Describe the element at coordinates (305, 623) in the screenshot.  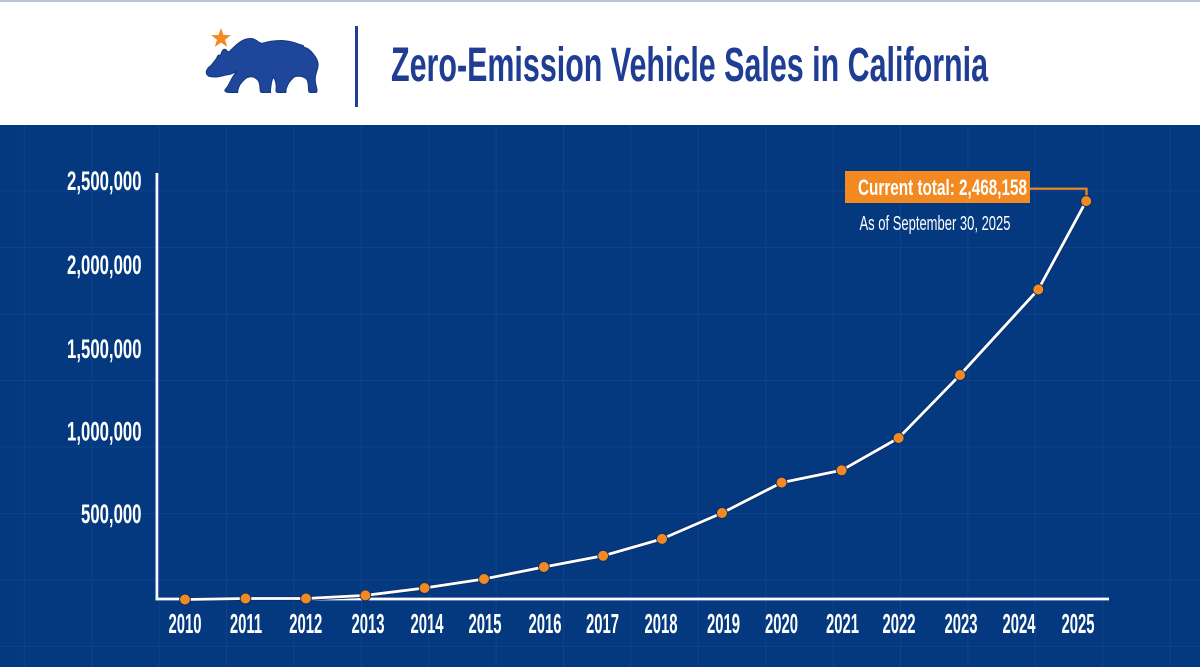
I see `svg-text: 2012` at that location.